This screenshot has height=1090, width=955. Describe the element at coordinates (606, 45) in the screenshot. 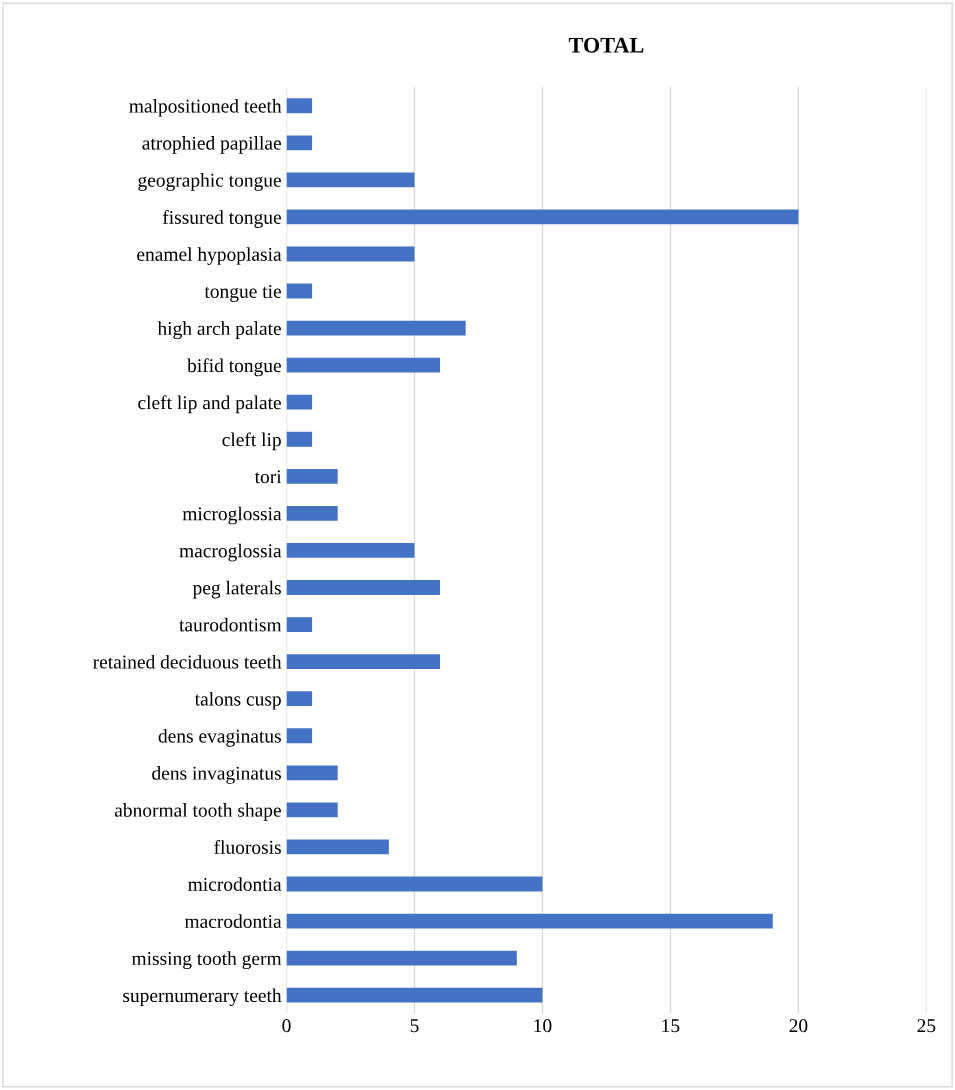

I see `chart-title: TOTAL` at that location.